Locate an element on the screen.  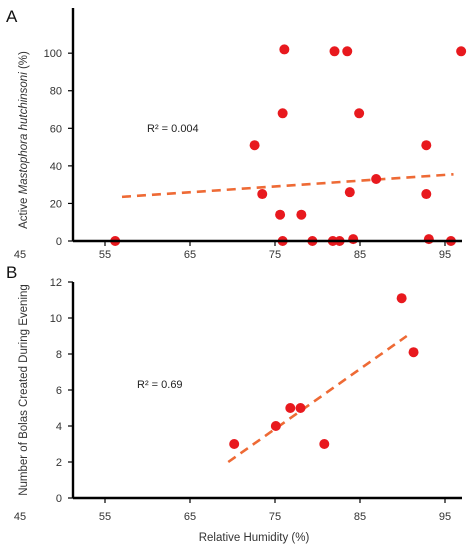
panel-b-y-tick-label: 0 is located at coordinates (59, 499).